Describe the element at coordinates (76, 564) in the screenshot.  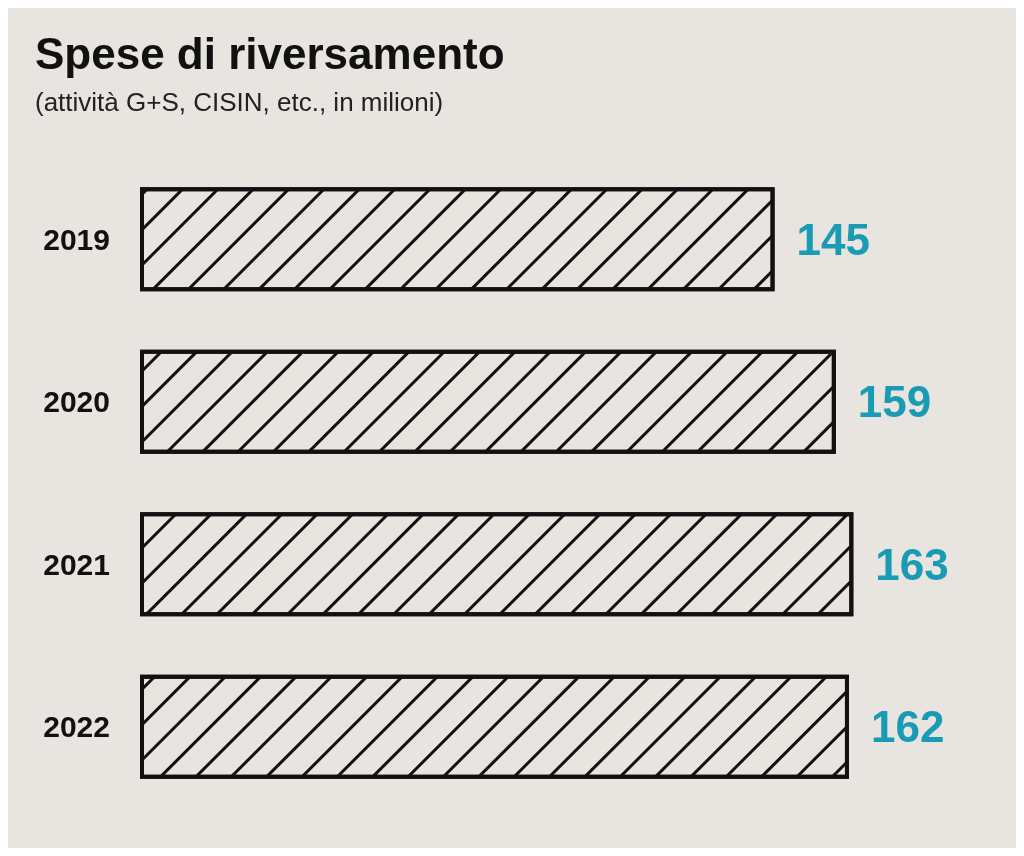
I see `y-tick-label: 2021` at that location.